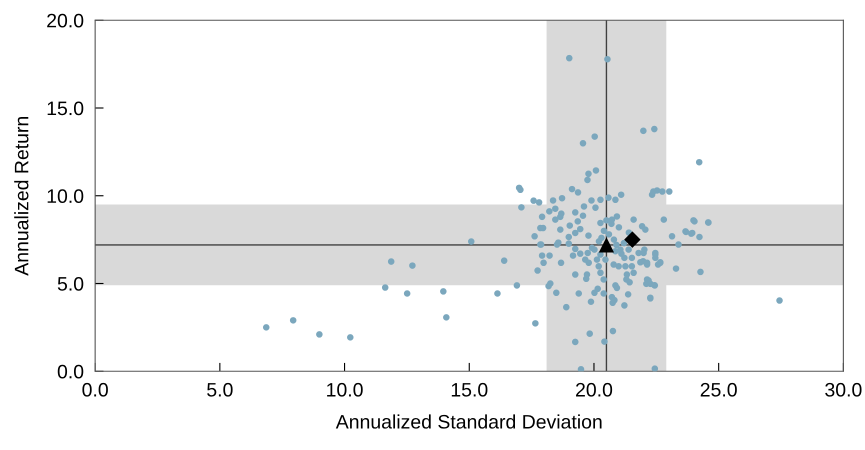 Image resolution: width=865 pixels, height=450 pixels. What do you see at coordinates (469, 421) in the screenshot?
I see `x-axis-title: Annualized Standard Deviation` at bounding box center [469, 421].